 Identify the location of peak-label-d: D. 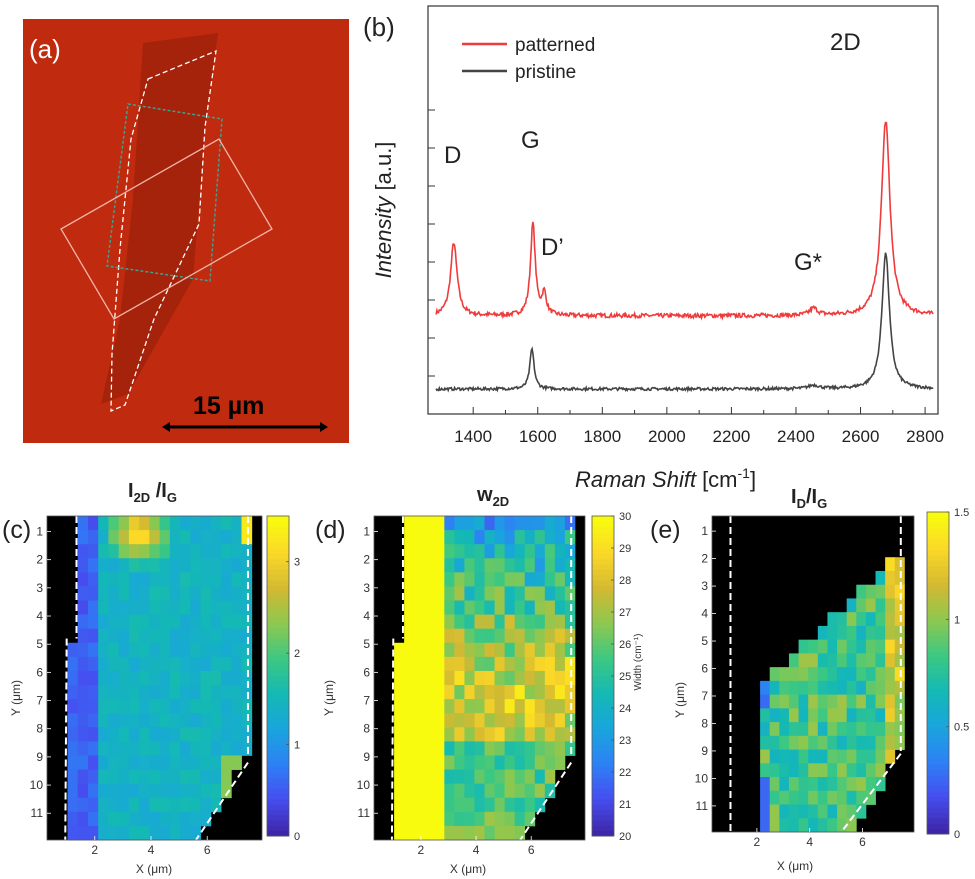
(452, 155).